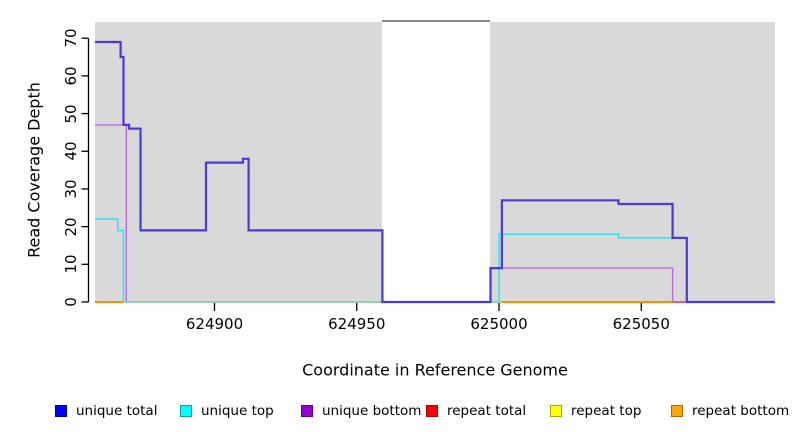 This screenshot has height=432, width=792. I want to click on legend-label: unique top, so click(237, 411).